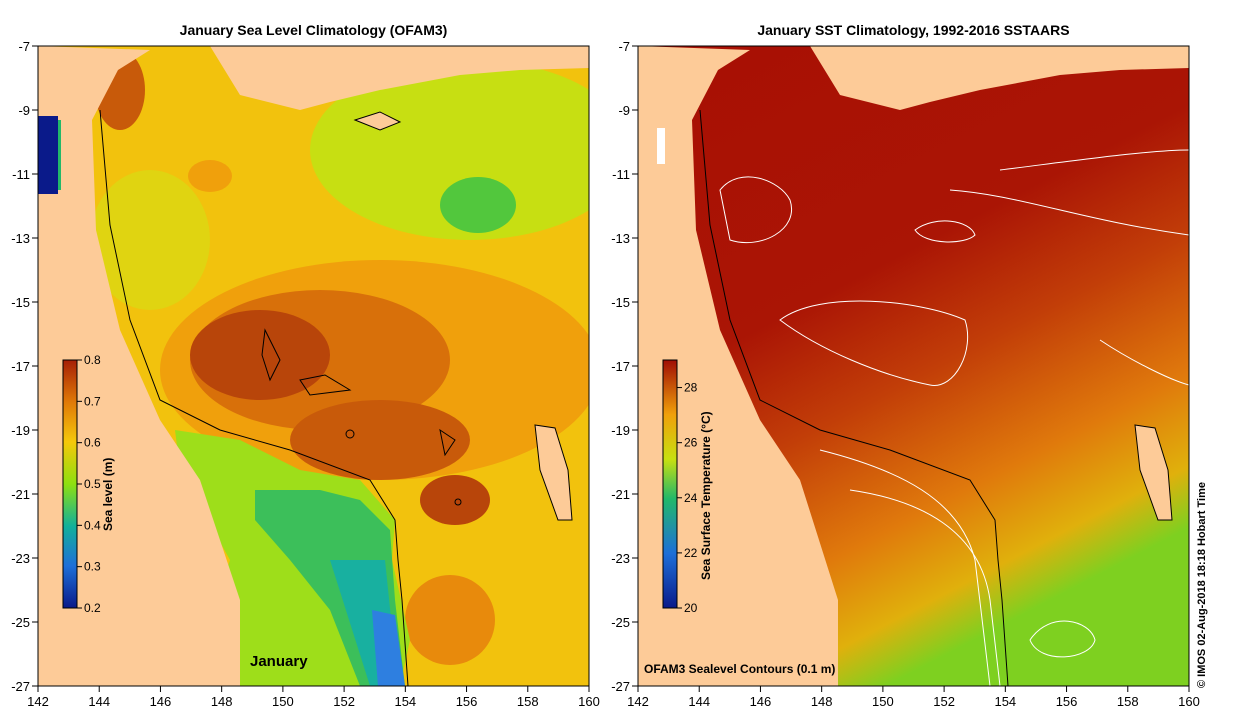 The width and height of the screenshot is (1250, 720). Describe the element at coordinates (70, 484) in the screenshot. I see `sea-level-colorbar` at that location.